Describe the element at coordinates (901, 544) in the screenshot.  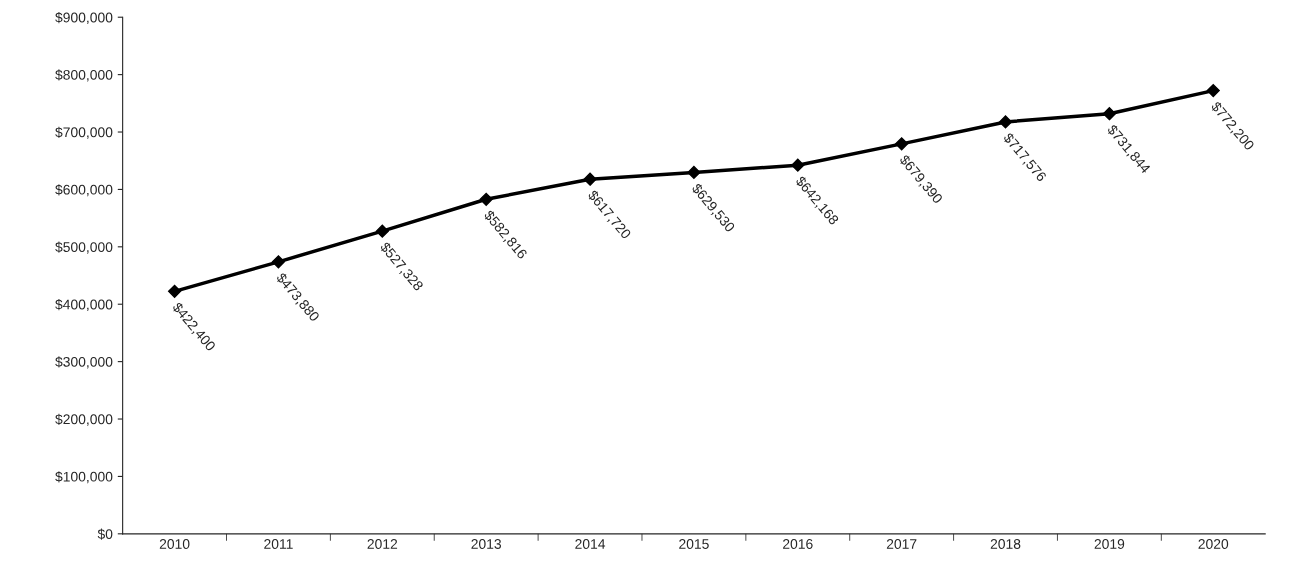
I see `x-tick-label: 2017` at that location.